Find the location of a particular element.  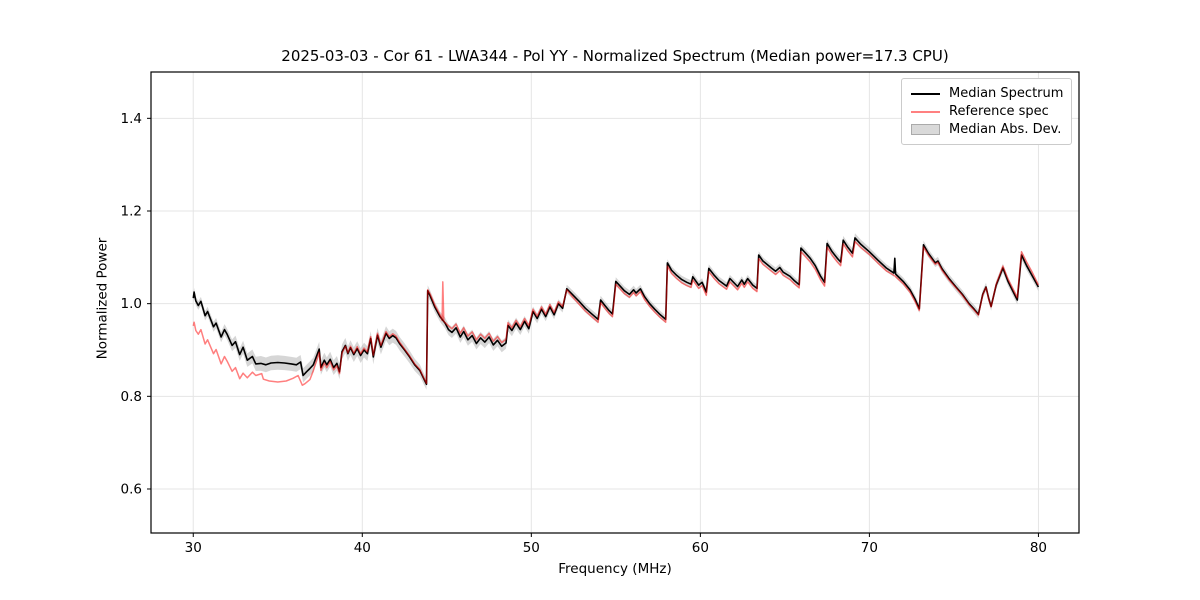

y-tick-label: 1.4 is located at coordinates (131, 119).